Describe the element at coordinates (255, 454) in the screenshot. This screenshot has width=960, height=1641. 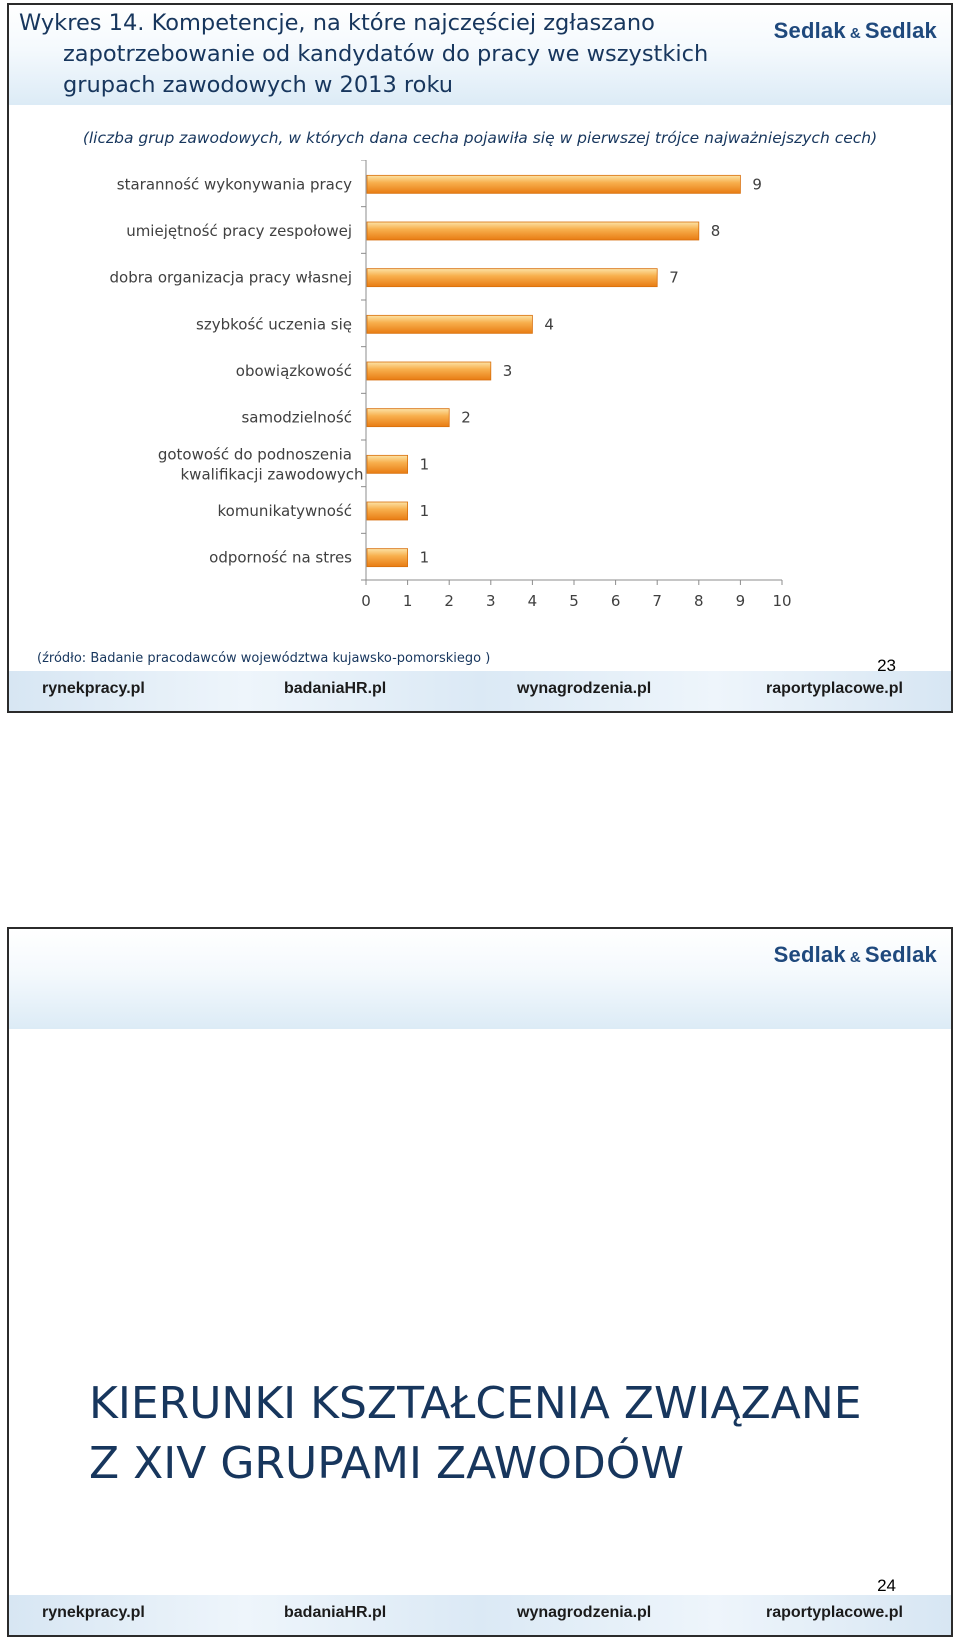
I see `category-label-line: gotowość do podnoszenia` at that location.